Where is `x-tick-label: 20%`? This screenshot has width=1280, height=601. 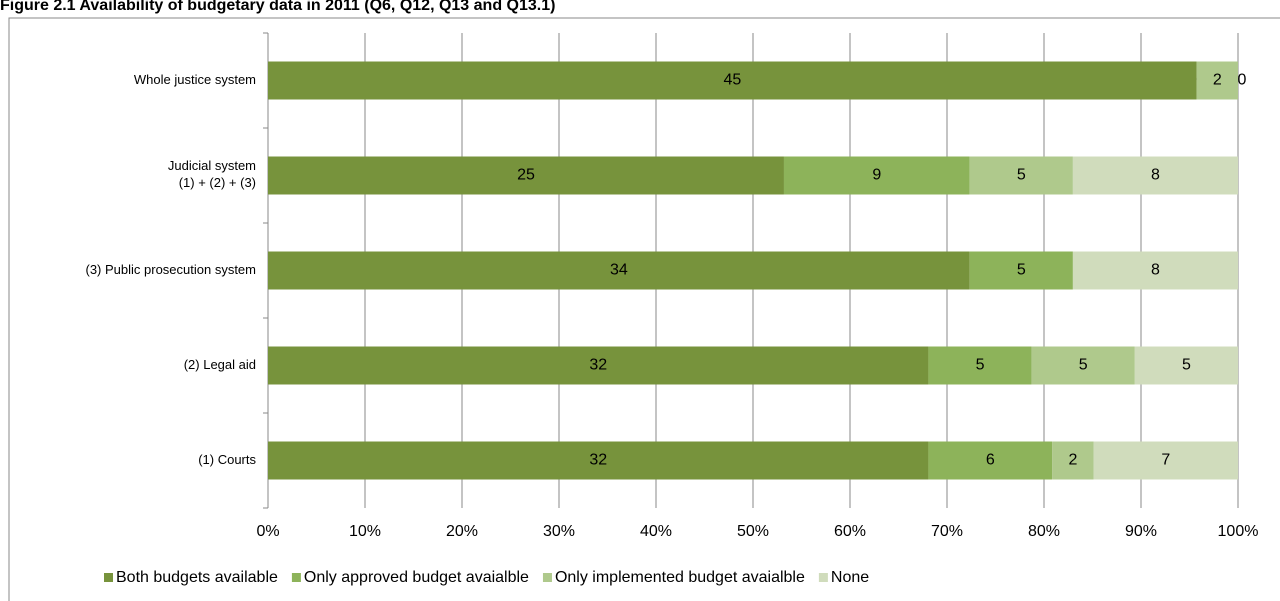
x-tick-label: 20% is located at coordinates (462, 531).